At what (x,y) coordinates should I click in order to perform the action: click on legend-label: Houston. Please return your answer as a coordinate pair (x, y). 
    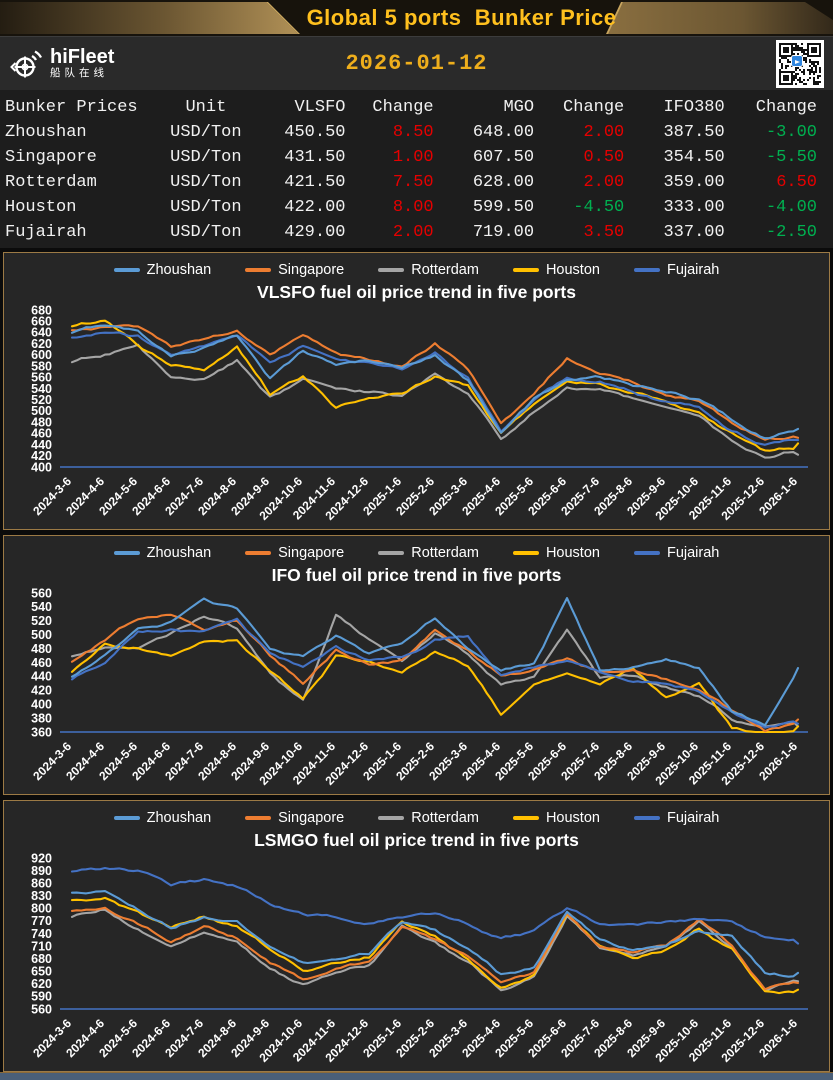
    Looking at the image, I should click on (572, 818).